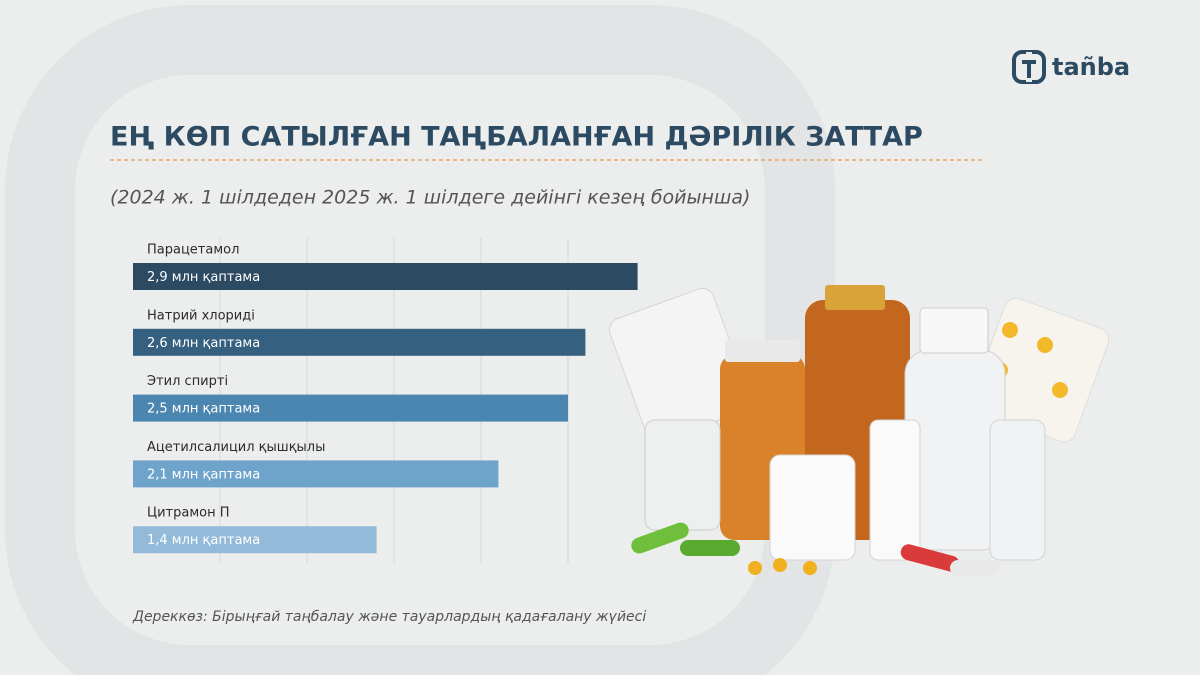 The width and height of the screenshot is (1200, 675). I want to click on category-label: Этил спирті, so click(187, 381).